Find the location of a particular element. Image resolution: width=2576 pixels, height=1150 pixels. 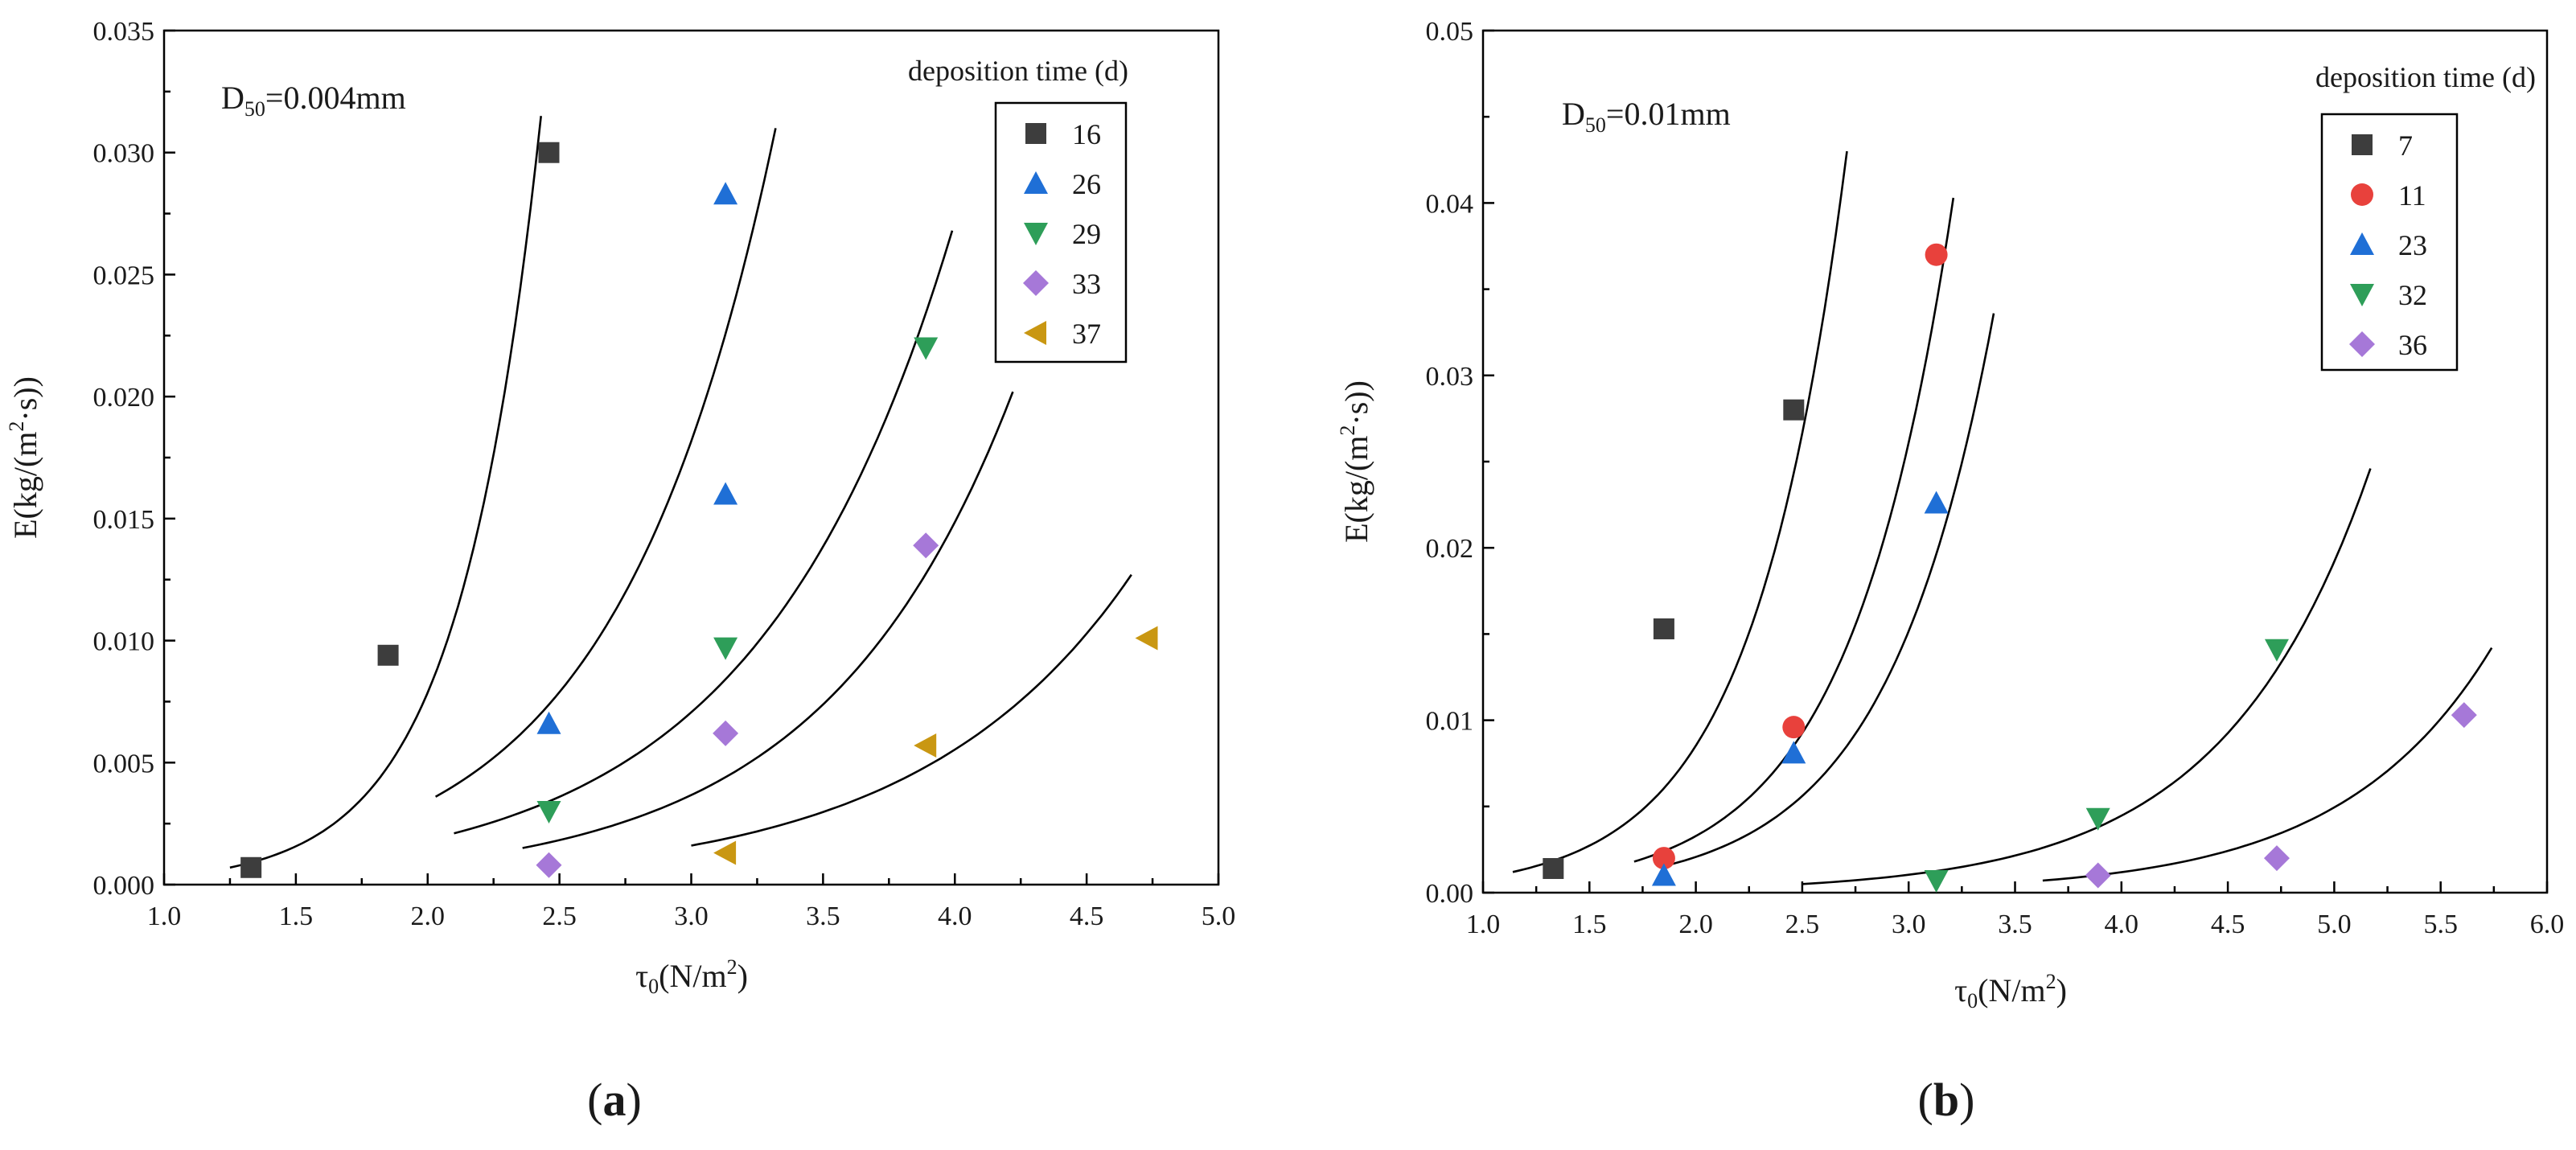

x-tick-label: 3.0 is located at coordinates (1909, 924).